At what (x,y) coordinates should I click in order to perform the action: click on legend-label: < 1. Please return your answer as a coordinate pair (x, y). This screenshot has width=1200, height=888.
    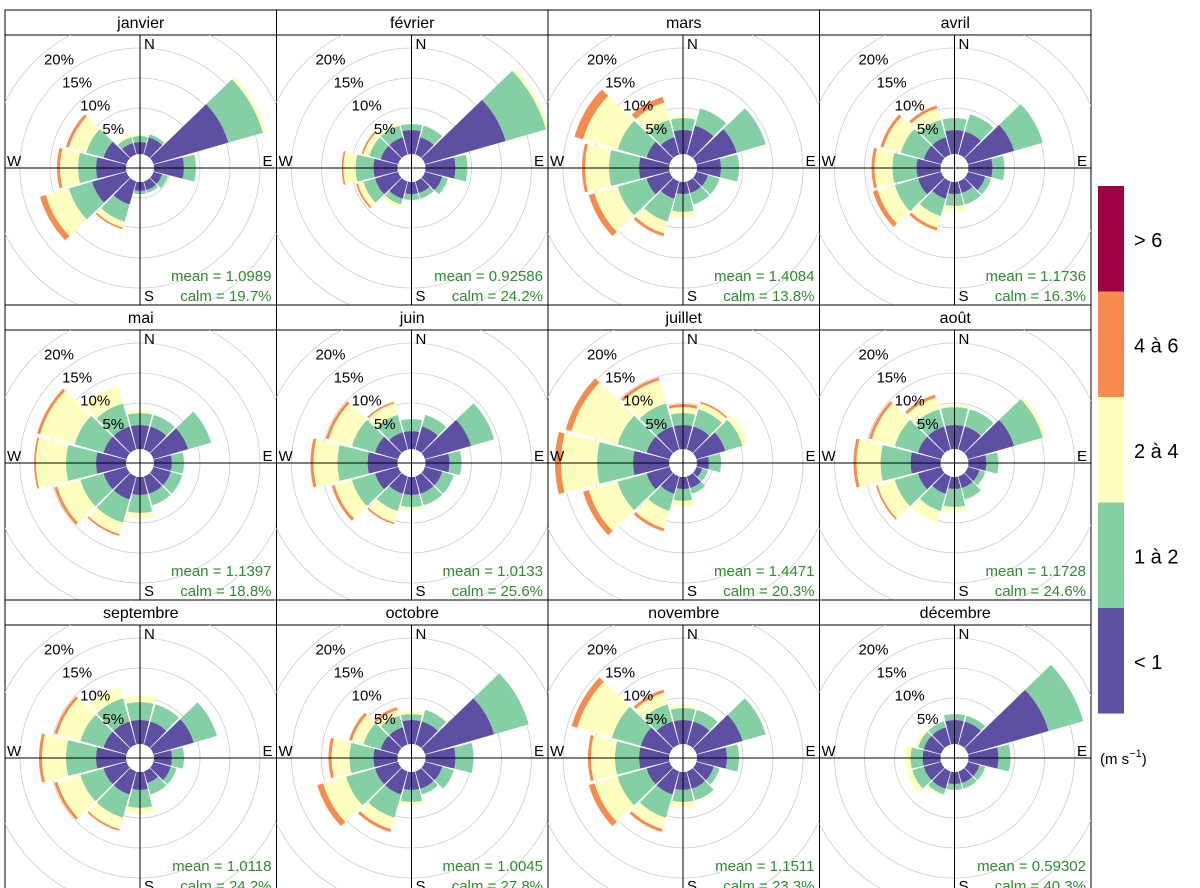
    Looking at the image, I should click on (1148, 663).